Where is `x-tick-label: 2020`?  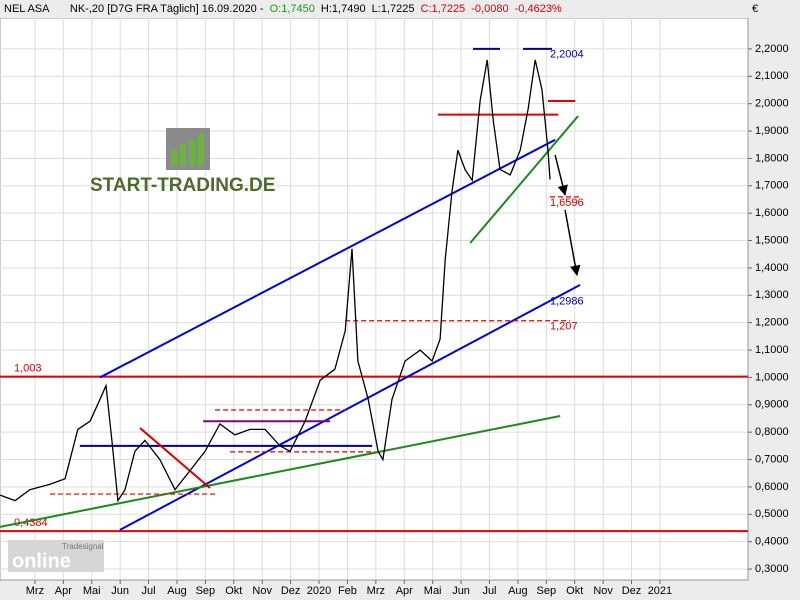
x-tick-label: 2020 is located at coordinates (319, 591).